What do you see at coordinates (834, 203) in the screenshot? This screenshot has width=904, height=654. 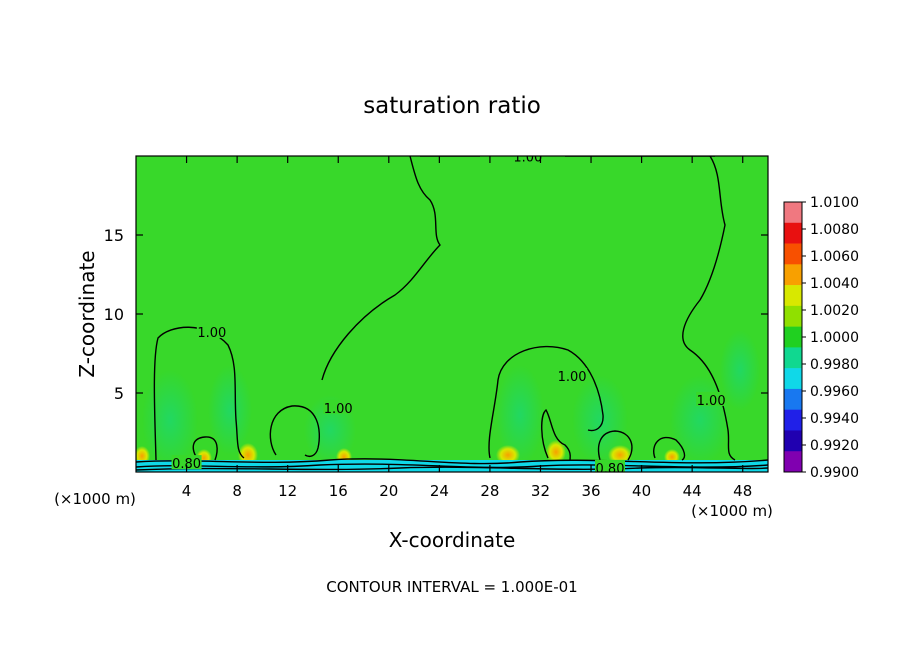 I see `colorbar-label: 1.0100` at bounding box center [834, 203].